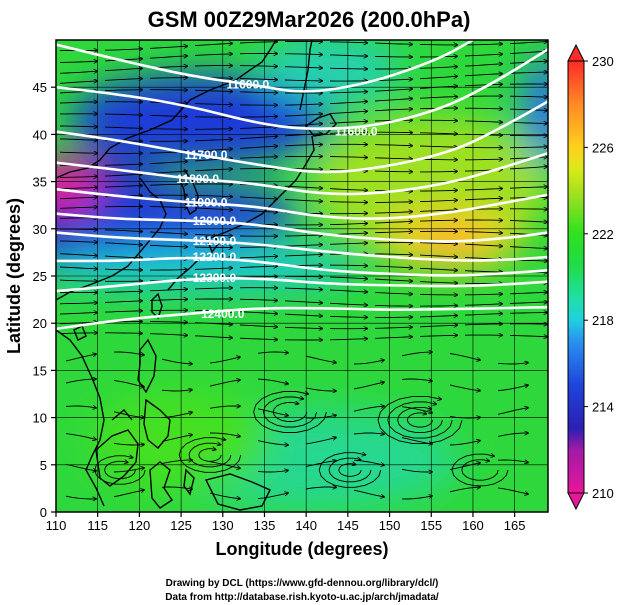 The height and width of the screenshot is (605, 619). Describe the element at coordinates (431, 525) in the screenshot. I see `x-tick-label: 155` at that location.